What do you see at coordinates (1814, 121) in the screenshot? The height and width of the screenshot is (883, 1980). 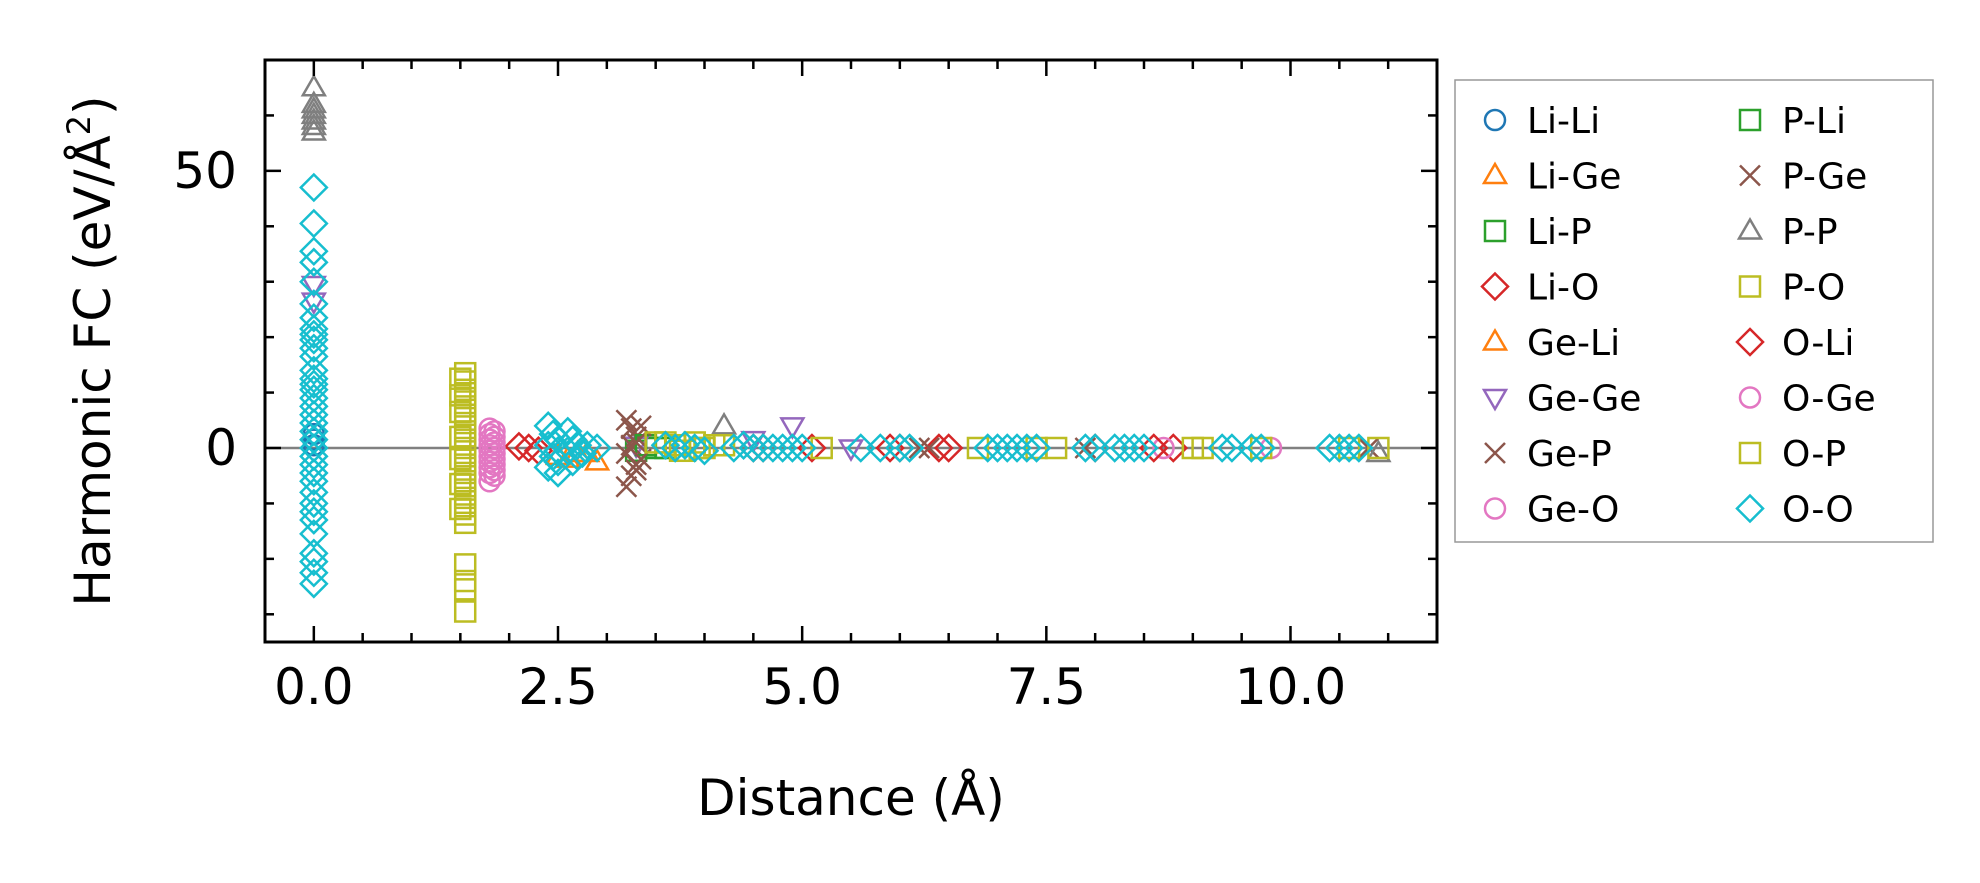 I see `legend-label-p-li: P-Li` at bounding box center [1814, 121].